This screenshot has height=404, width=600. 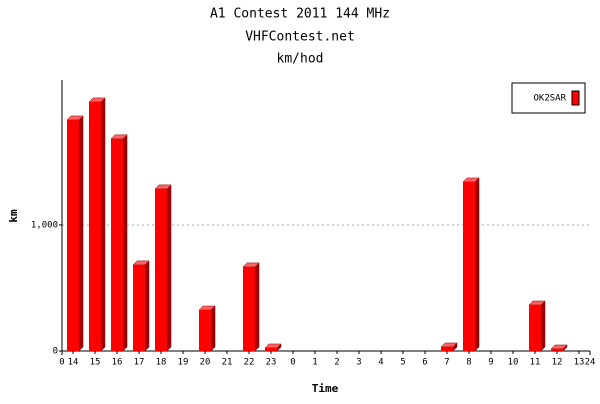 I want to click on x-tick-label: 5, so click(x=402, y=363).